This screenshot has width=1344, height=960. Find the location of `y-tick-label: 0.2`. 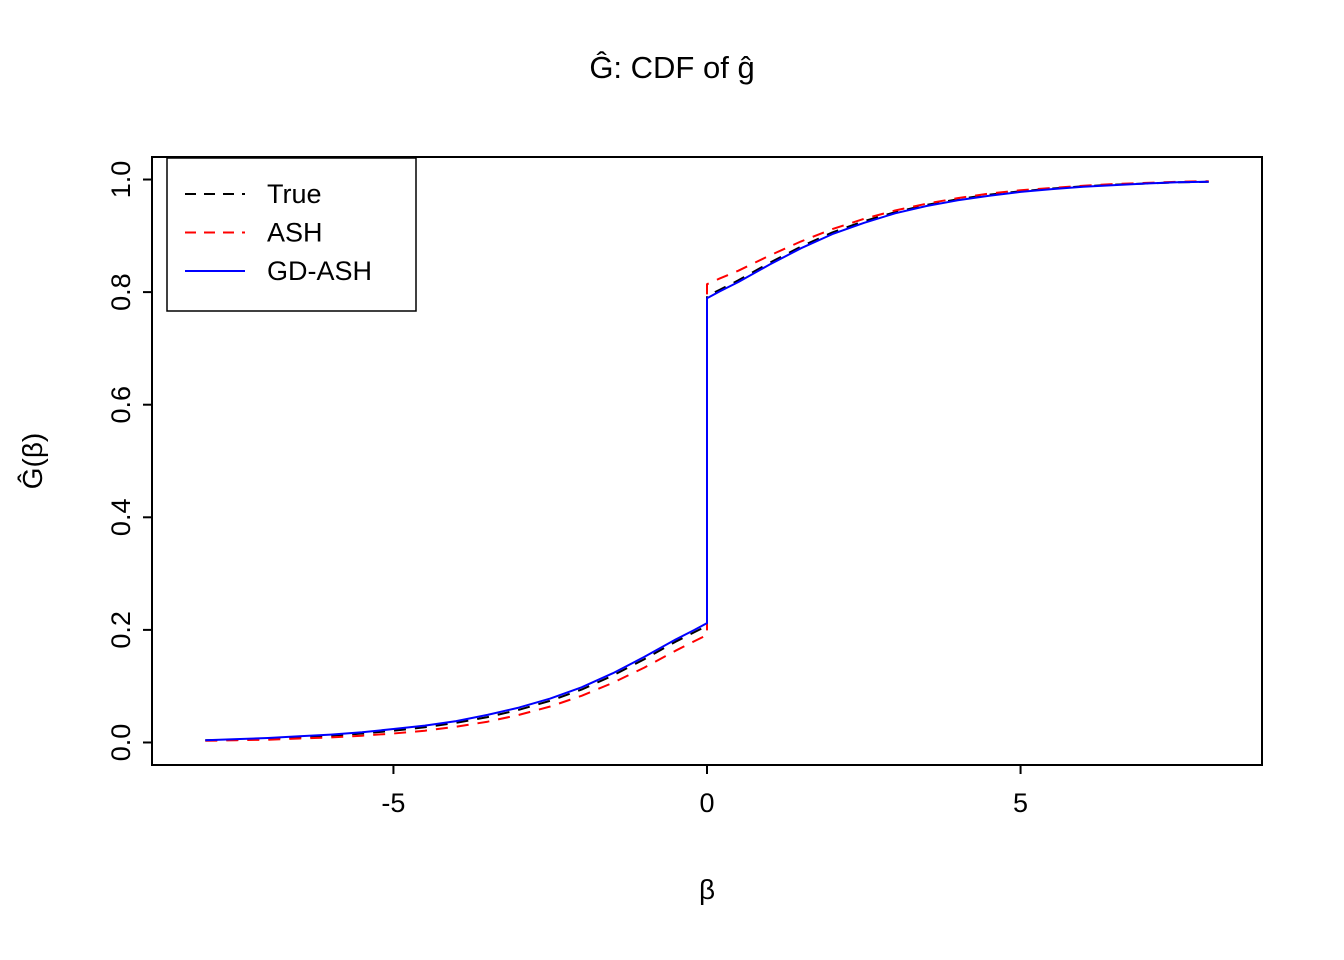

y-tick-label: 0.2 is located at coordinates (121, 630).